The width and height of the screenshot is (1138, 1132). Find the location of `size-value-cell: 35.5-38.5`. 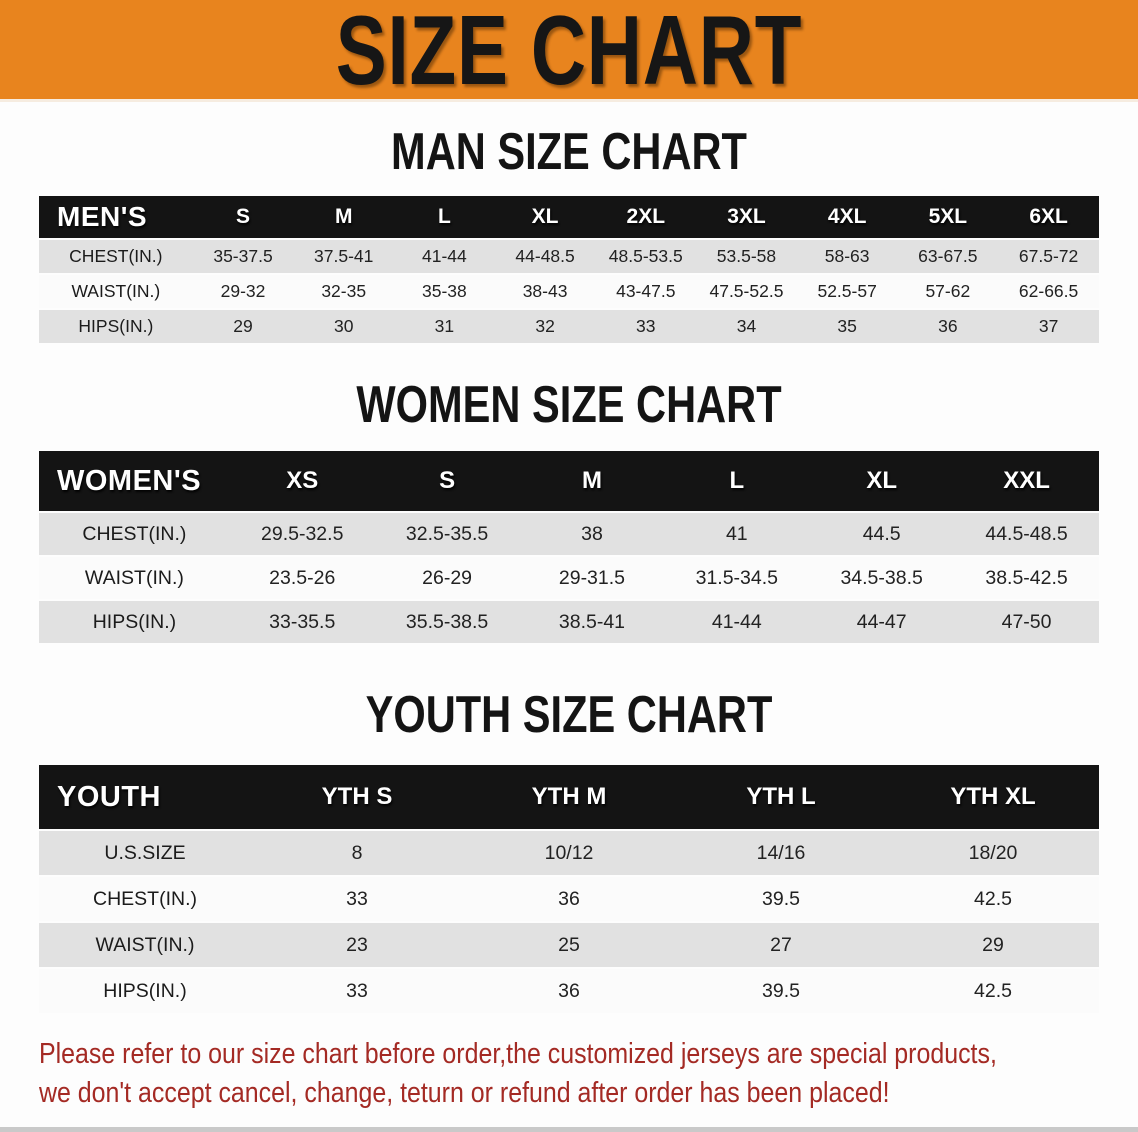

size-value-cell: 35.5-38.5 is located at coordinates (447, 621).